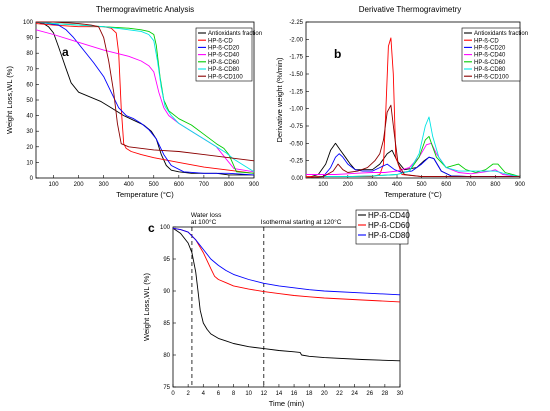  What do you see at coordinates (339, 394) in the screenshot?
I see `x-tick-label: 22` at bounding box center [339, 394].